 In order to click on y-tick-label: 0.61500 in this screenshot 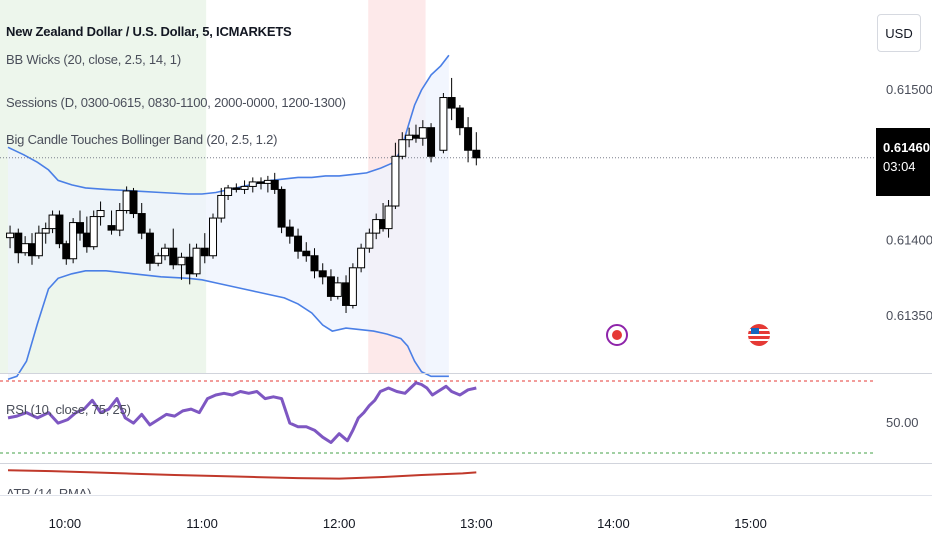, I will do `click(909, 89)`.